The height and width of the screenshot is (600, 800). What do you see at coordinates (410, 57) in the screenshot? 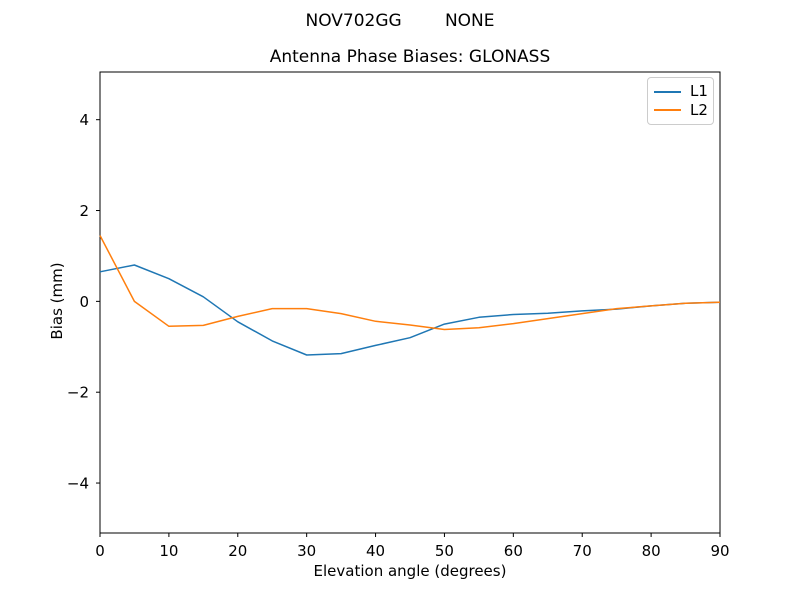
I see `chart-title: Antenna Phase Biases: GLONASS` at bounding box center [410, 57].